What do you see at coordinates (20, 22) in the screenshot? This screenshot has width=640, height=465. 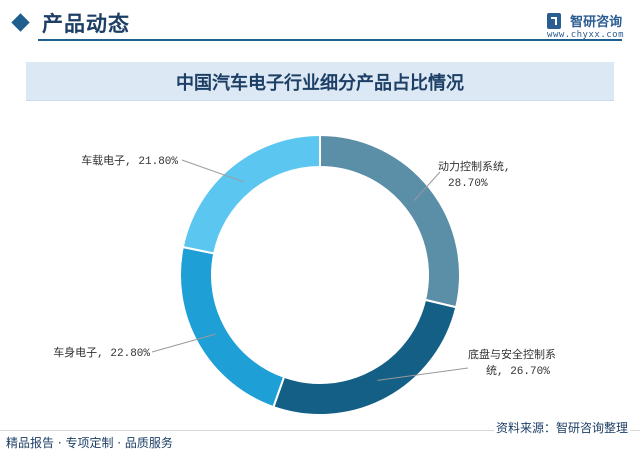 I see `header-diamond-icon` at bounding box center [20, 22].